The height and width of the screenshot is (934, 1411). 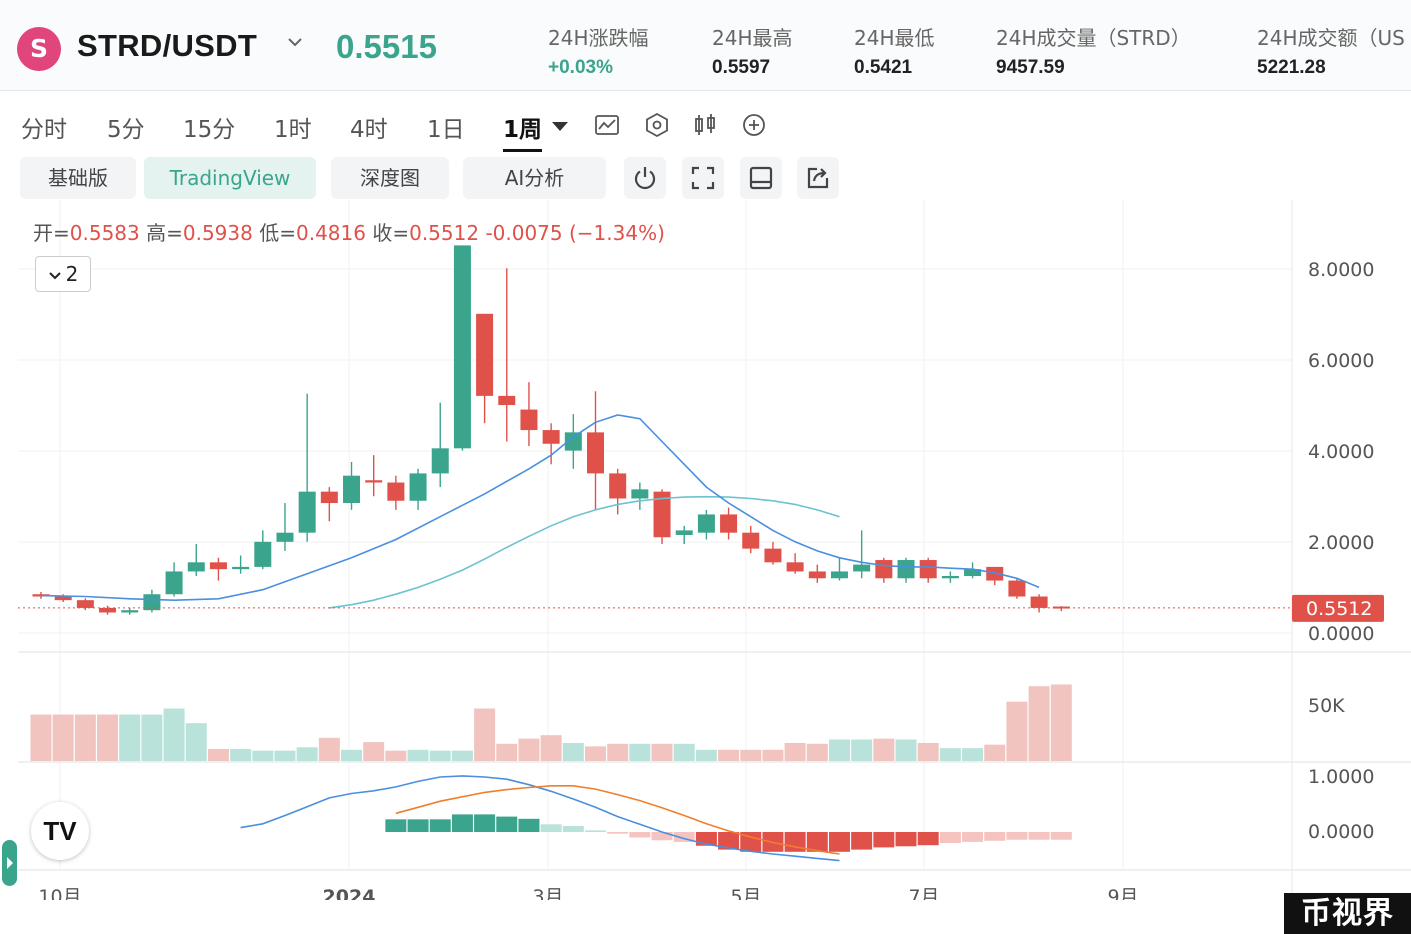 I want to click on stat-value: +0.03%, so click(x=580, y=67).